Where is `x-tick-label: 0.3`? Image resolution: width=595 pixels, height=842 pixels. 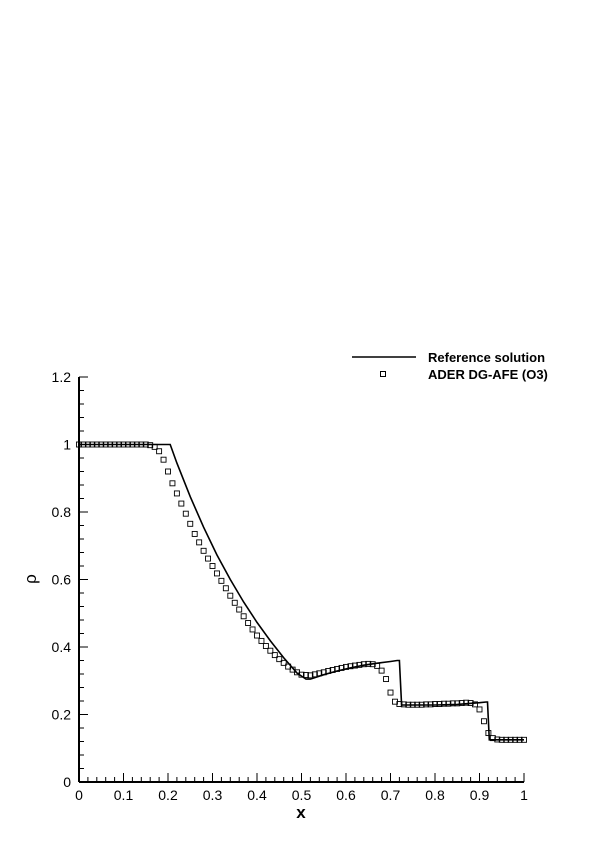 x-tick-label: 0.3 is located at coordinates (213, 795).